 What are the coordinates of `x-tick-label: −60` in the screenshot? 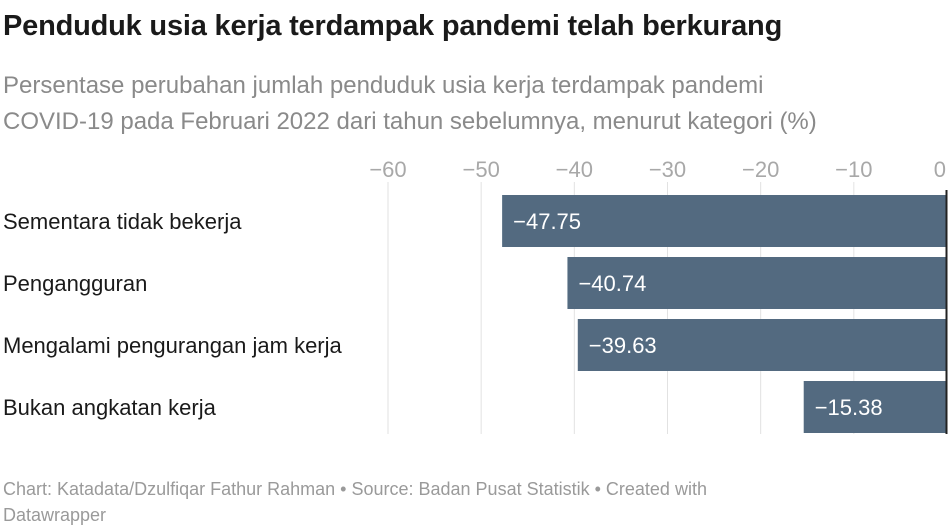 It's located at (387, 169).